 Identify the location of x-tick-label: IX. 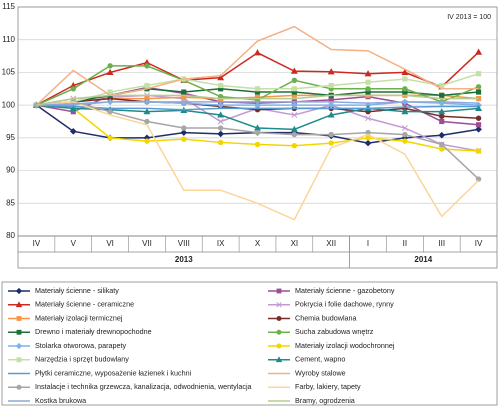
(221, 243).